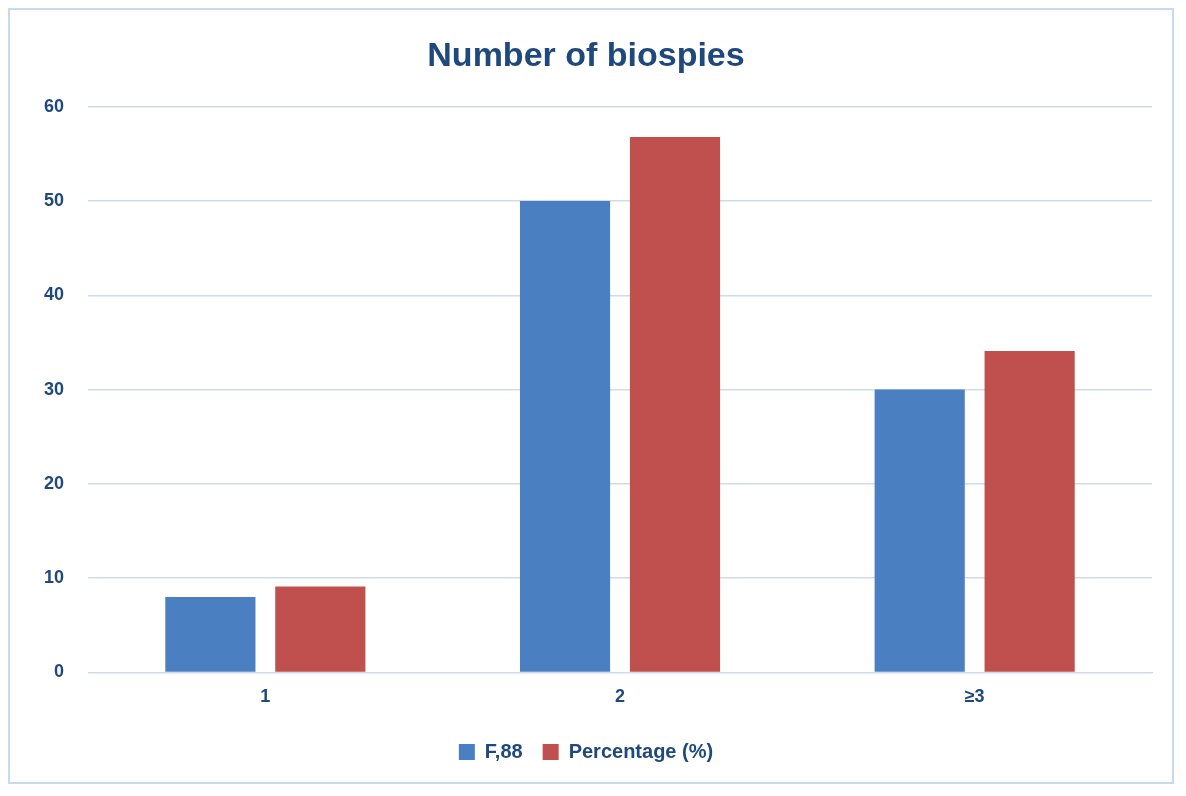 This screenshot has height=796, width=1186. I want to click on y-tick-label: 30, so click(54, 388).